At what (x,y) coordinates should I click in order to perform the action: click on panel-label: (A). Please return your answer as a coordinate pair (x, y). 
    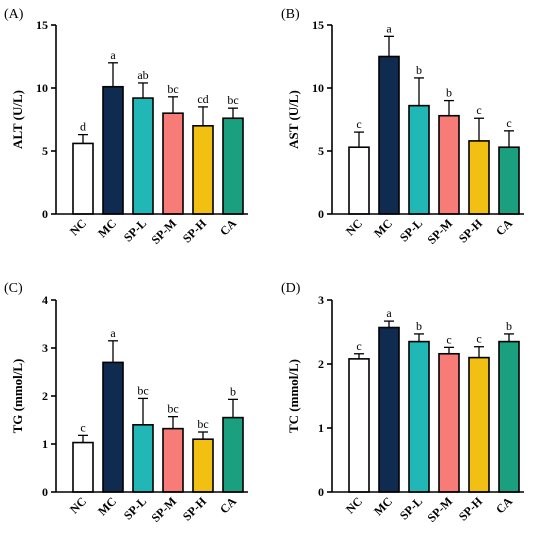
    Looking at the image, I should click on (14, 14).